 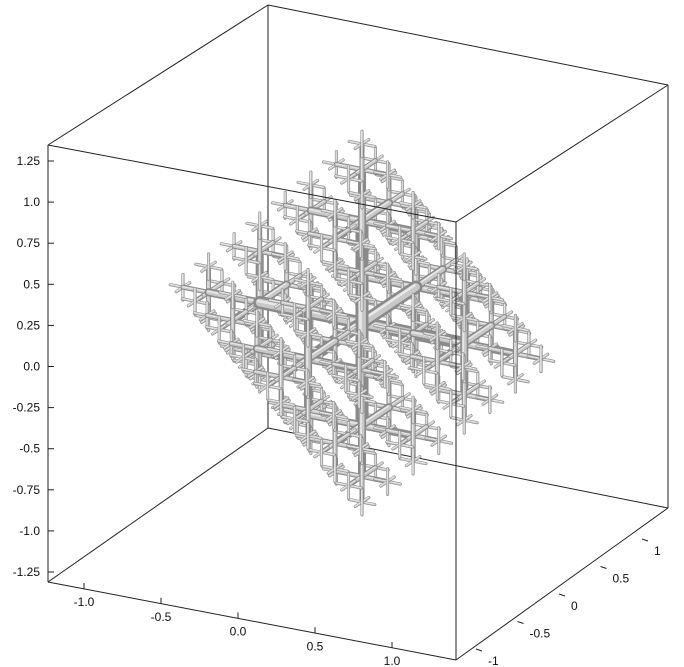 I want to click on z-tick-label: 0.75, so click(x=29, y=243).